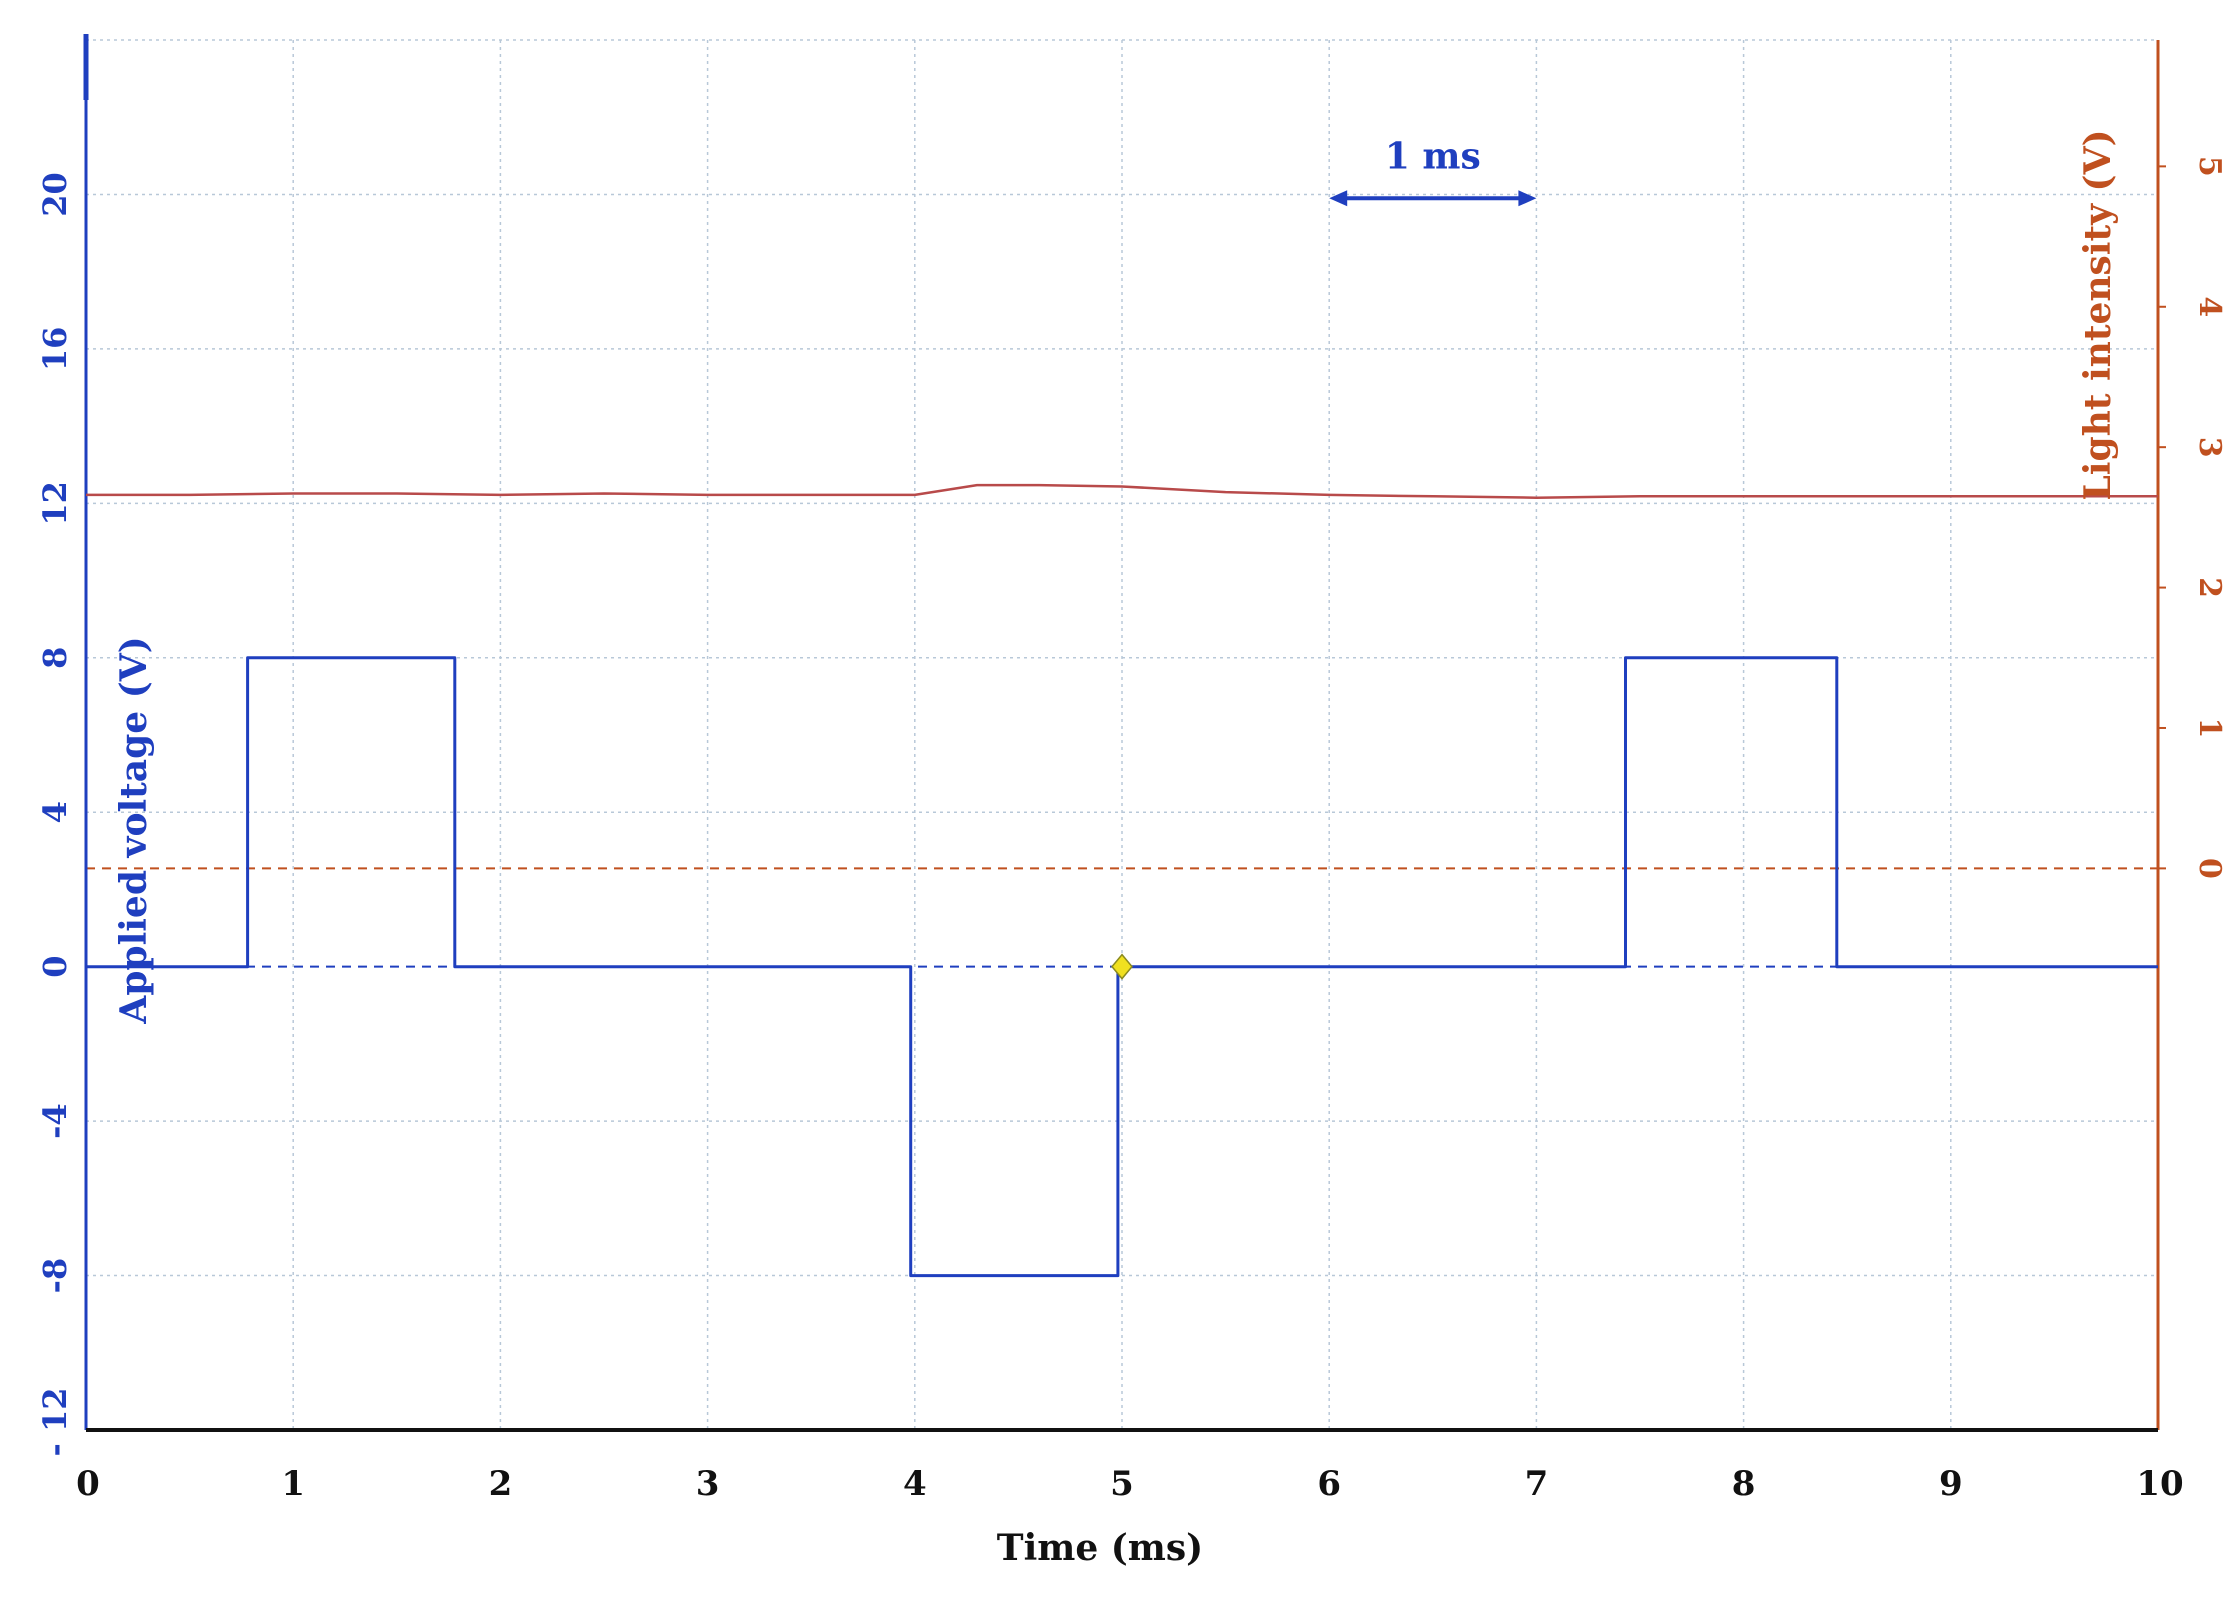 This screenshot has height=1600, width=2228. Describe the element at coordinates (2159, 1484) in the screenshot. I see `x-tick-label: 10` at that location.